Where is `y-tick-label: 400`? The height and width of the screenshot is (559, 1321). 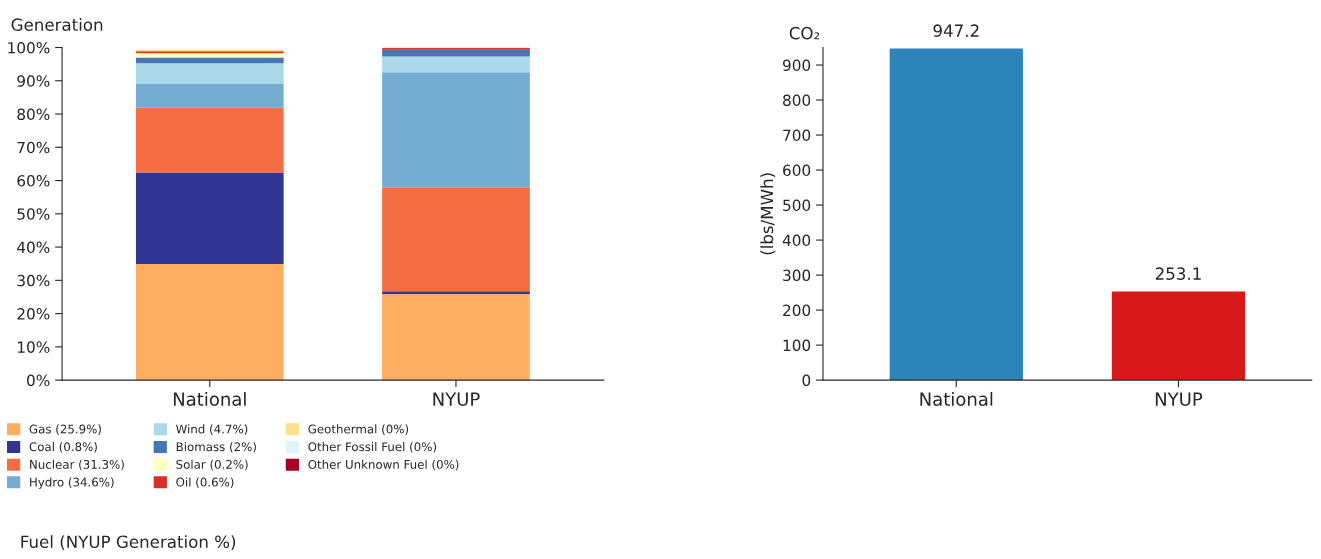
y-tick-label: 400 is located at coordinates (796, 240).